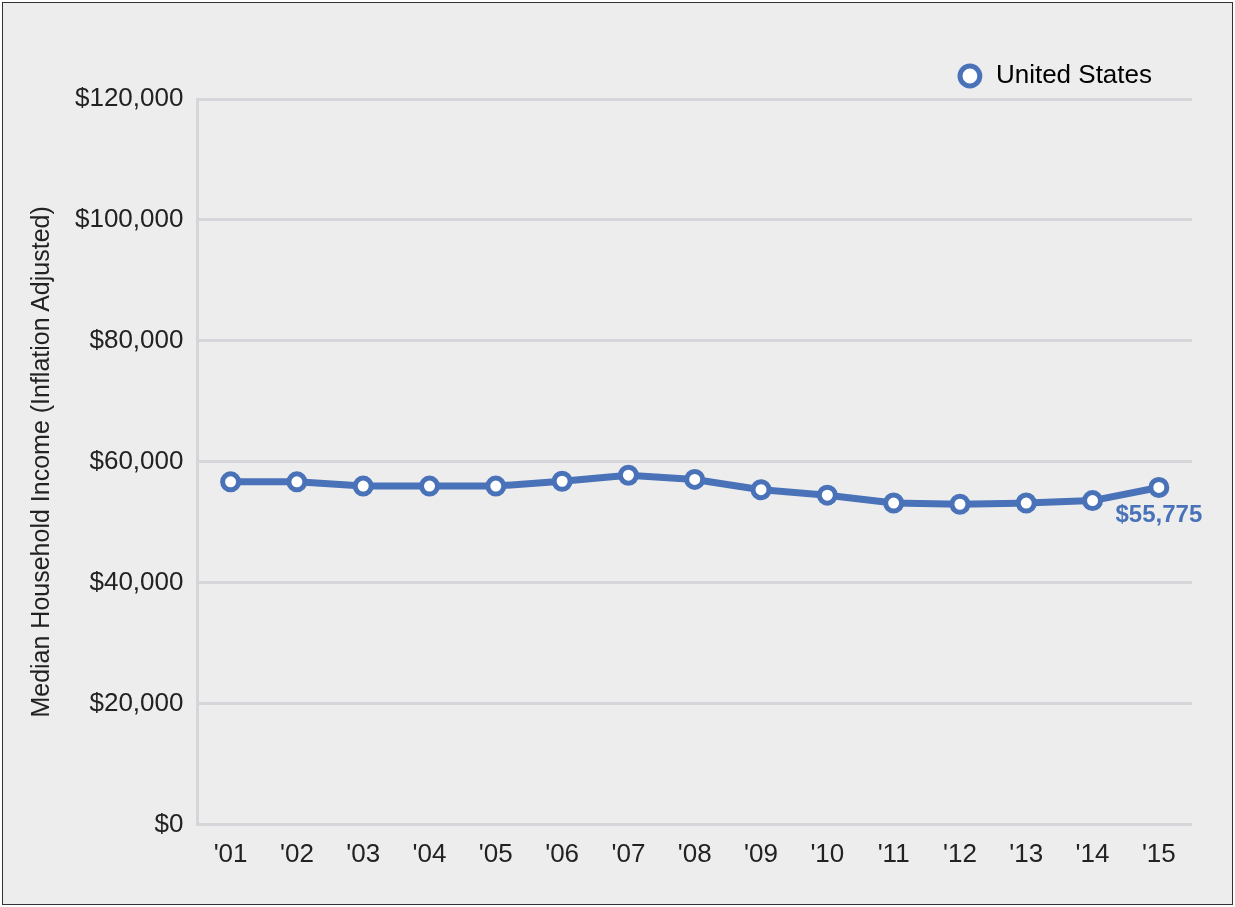 This screenshot has width=1235, height=907. Describe the element at coordinates (429, 852) in the screenshot. I see `x-tick-label: '04` at that location.